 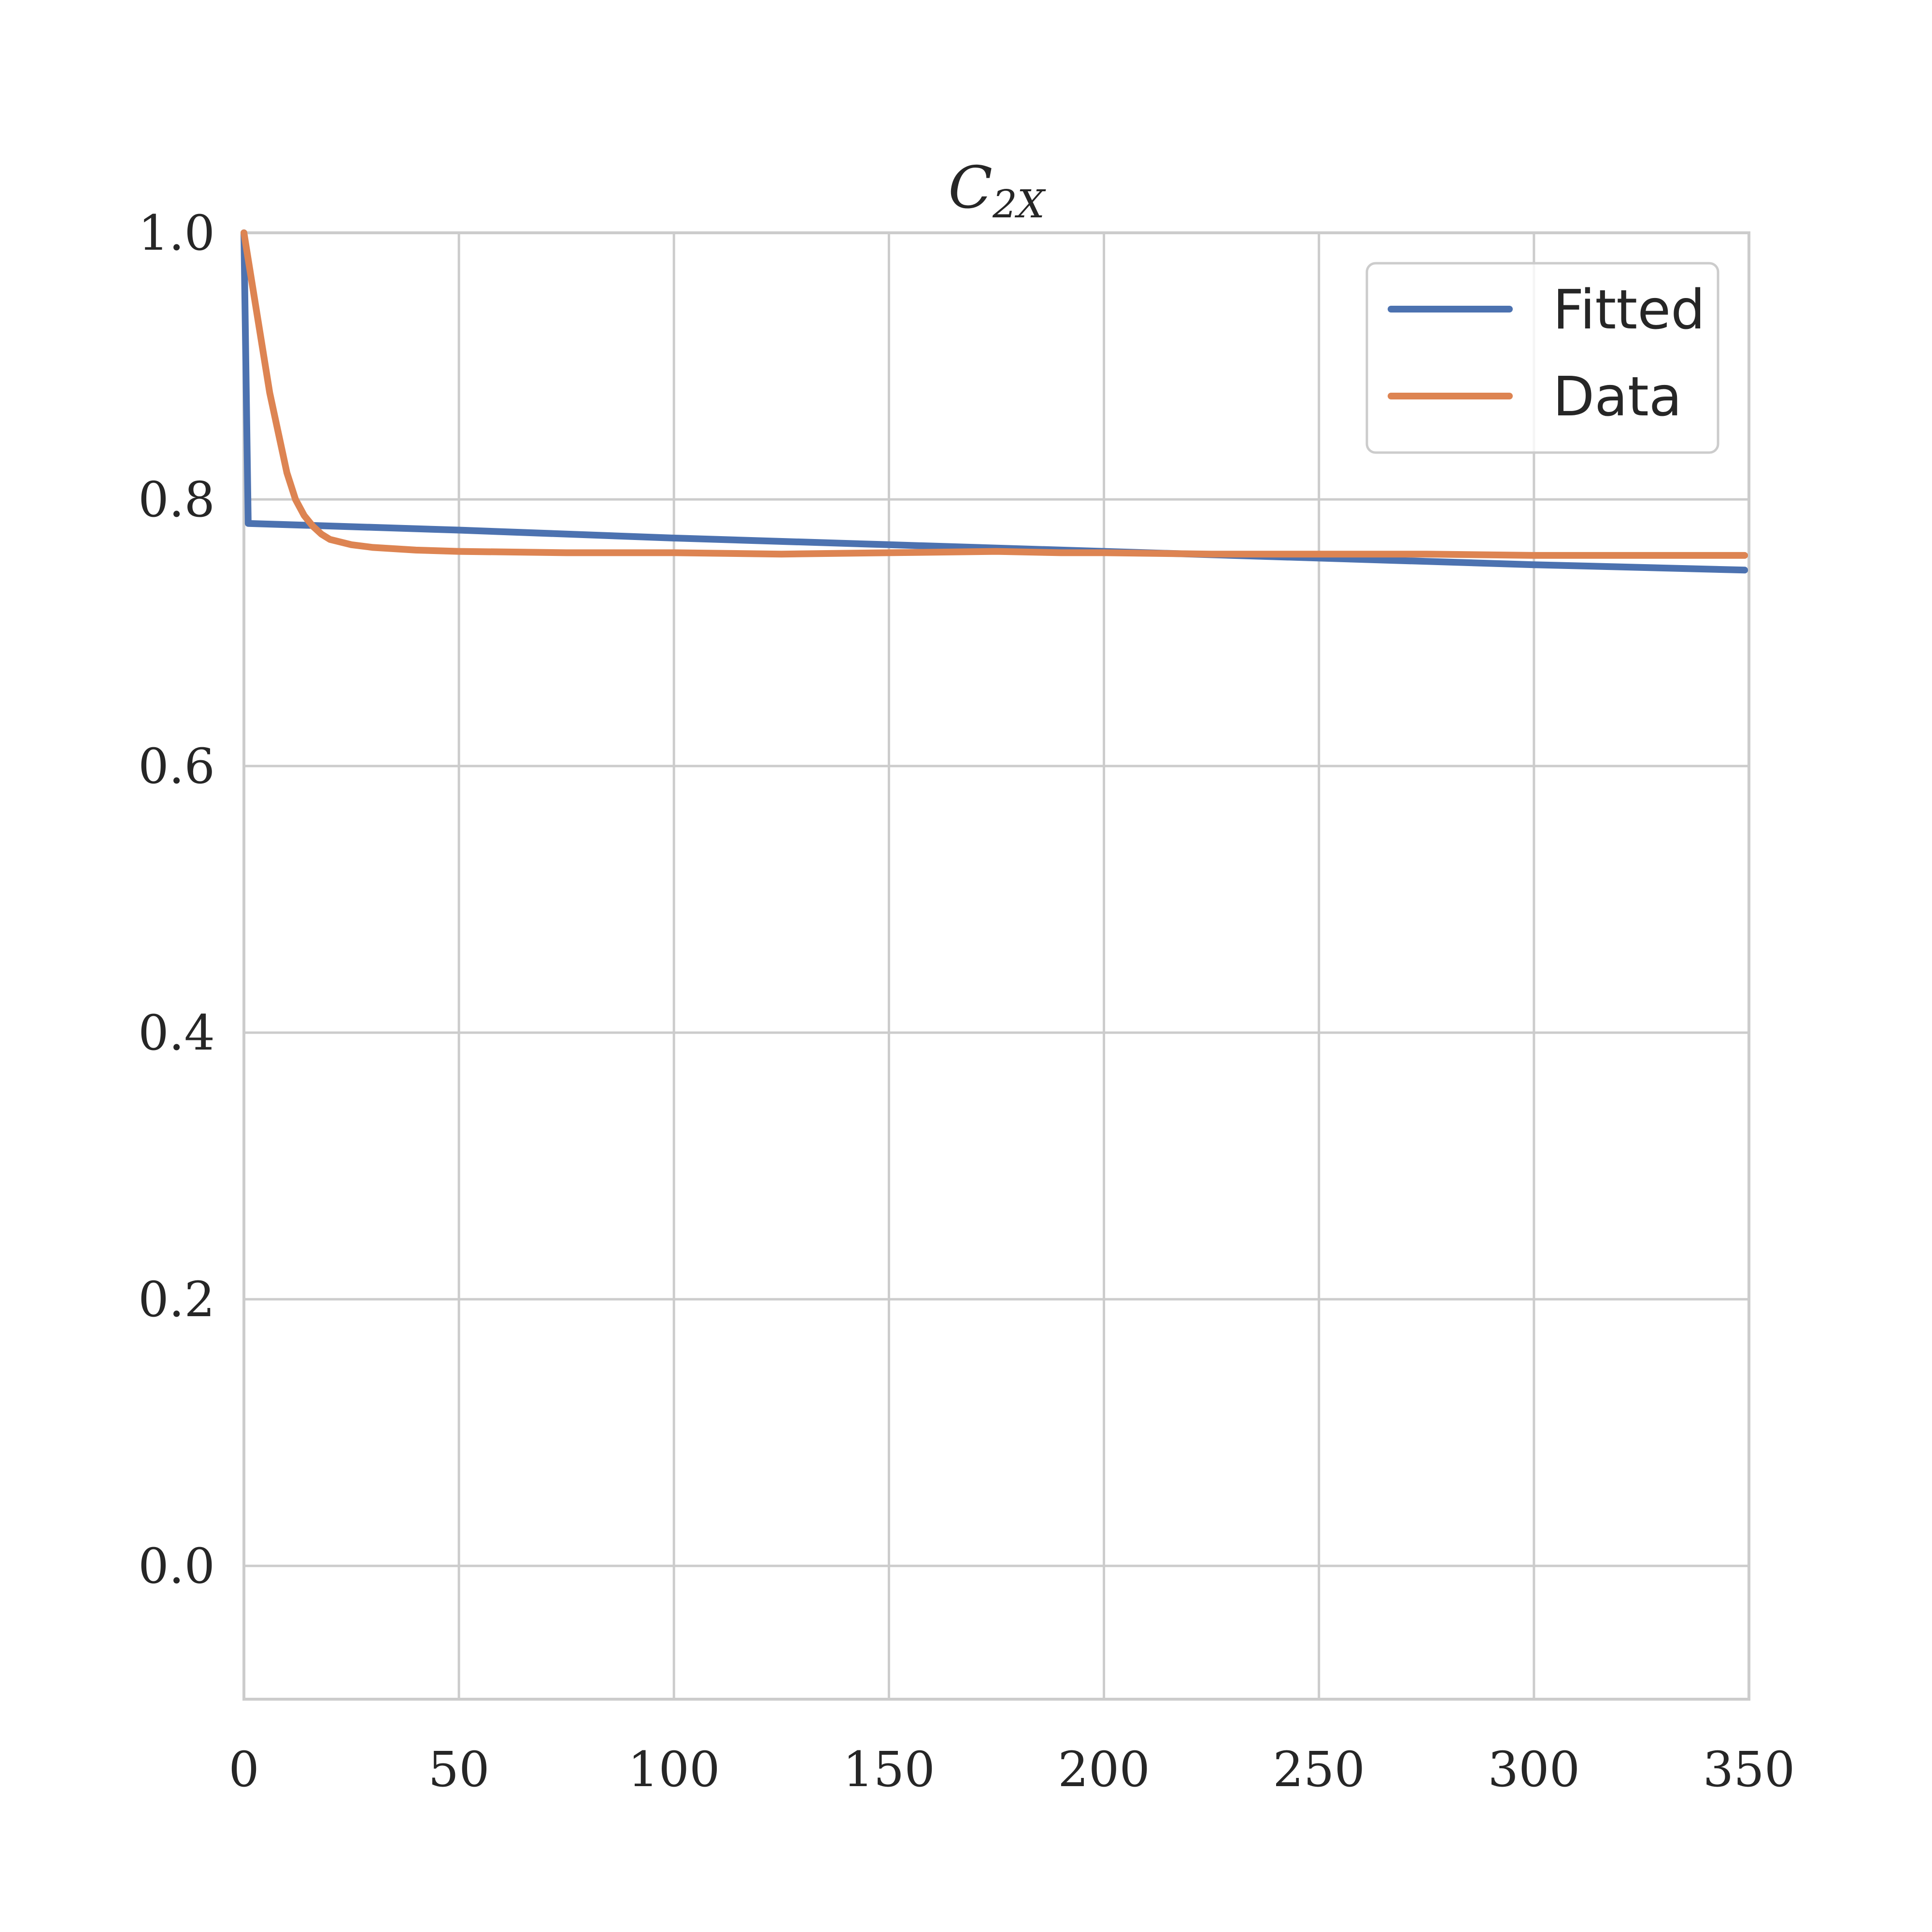 What do you see at coordinates (1534, 1769) in the screenshot?
I see `x-tick-label: 300` at bounding box center [1534, 1769].